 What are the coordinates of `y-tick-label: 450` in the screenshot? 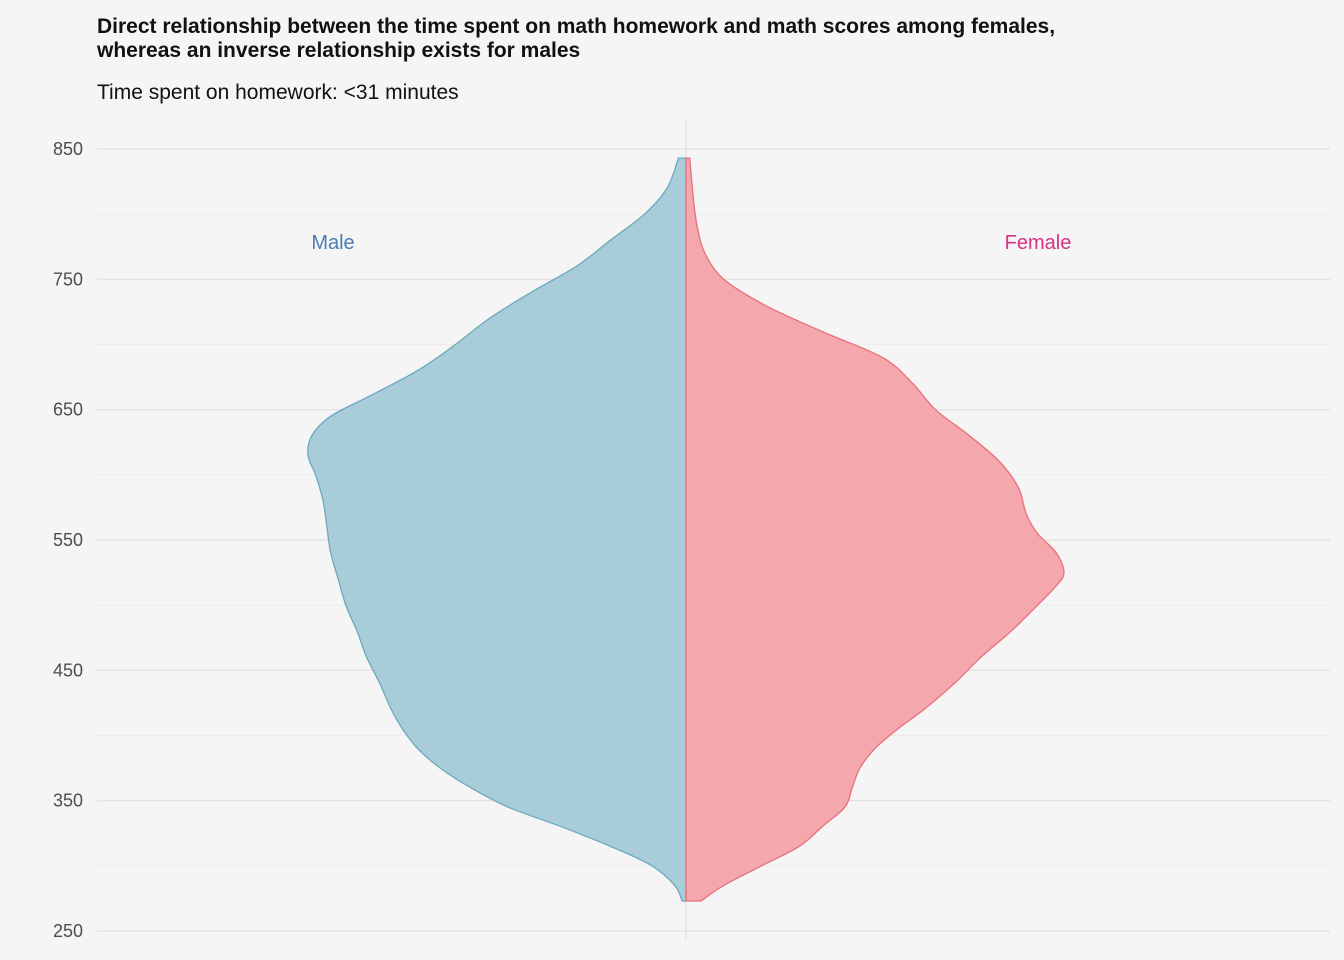 It's located at (68, 670).